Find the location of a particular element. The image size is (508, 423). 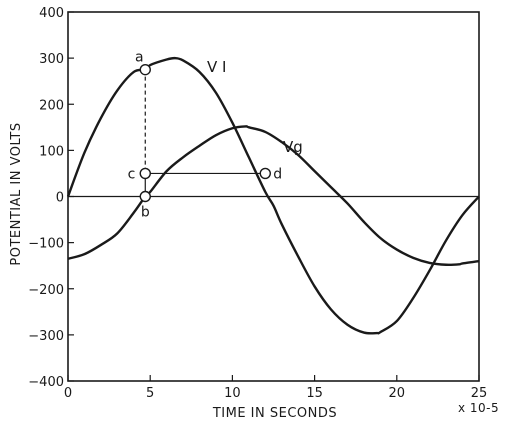

x-axis-multiplier: x 10-5 is located at coordinates (478, 408).